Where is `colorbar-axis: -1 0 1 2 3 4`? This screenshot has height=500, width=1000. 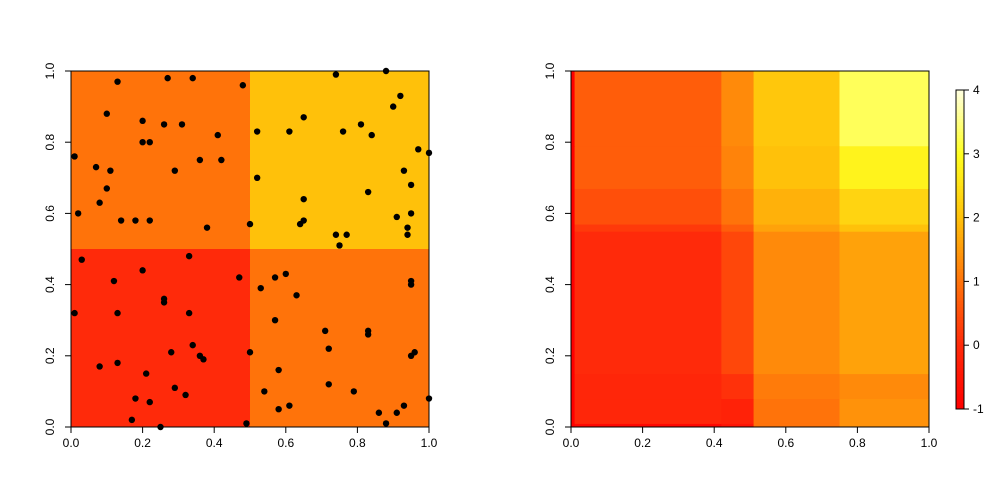 colorbar-axis: -1 0 1 2 3 4 is located at coordinates (974, 249).